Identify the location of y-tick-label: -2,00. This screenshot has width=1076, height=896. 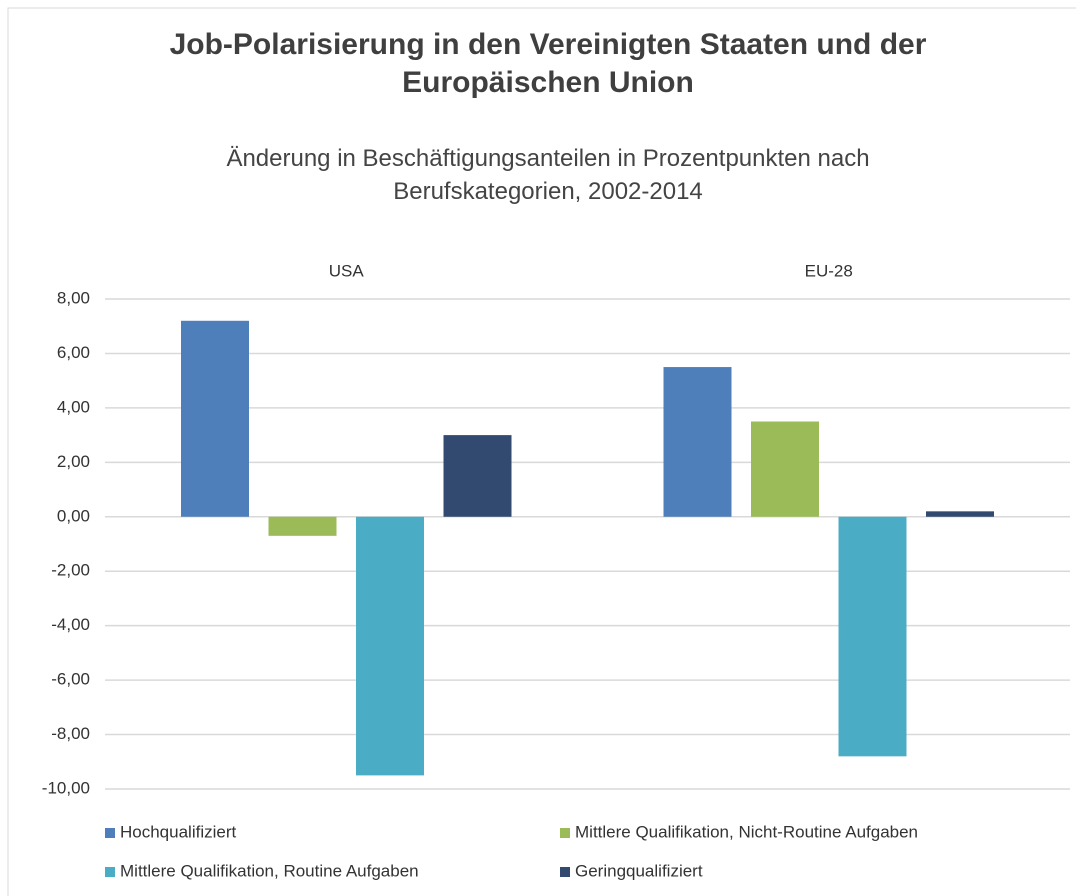
(70, 570).